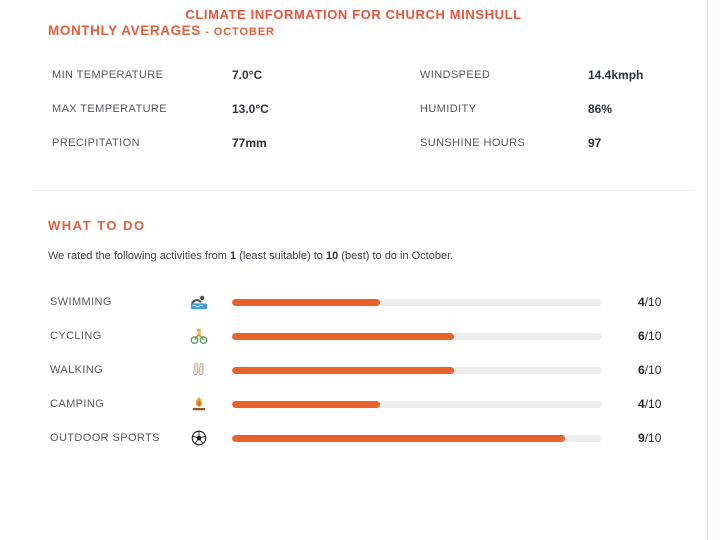 The height and width of the screenshot is (540, 720). I want to click on section-divider, so click(363, 190).